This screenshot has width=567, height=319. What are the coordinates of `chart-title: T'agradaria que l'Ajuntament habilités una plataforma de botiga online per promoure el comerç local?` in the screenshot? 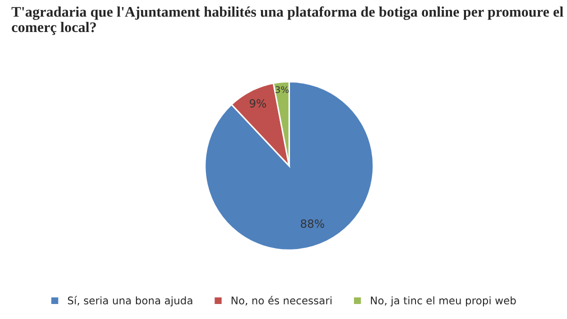 It's located at (288, 21).